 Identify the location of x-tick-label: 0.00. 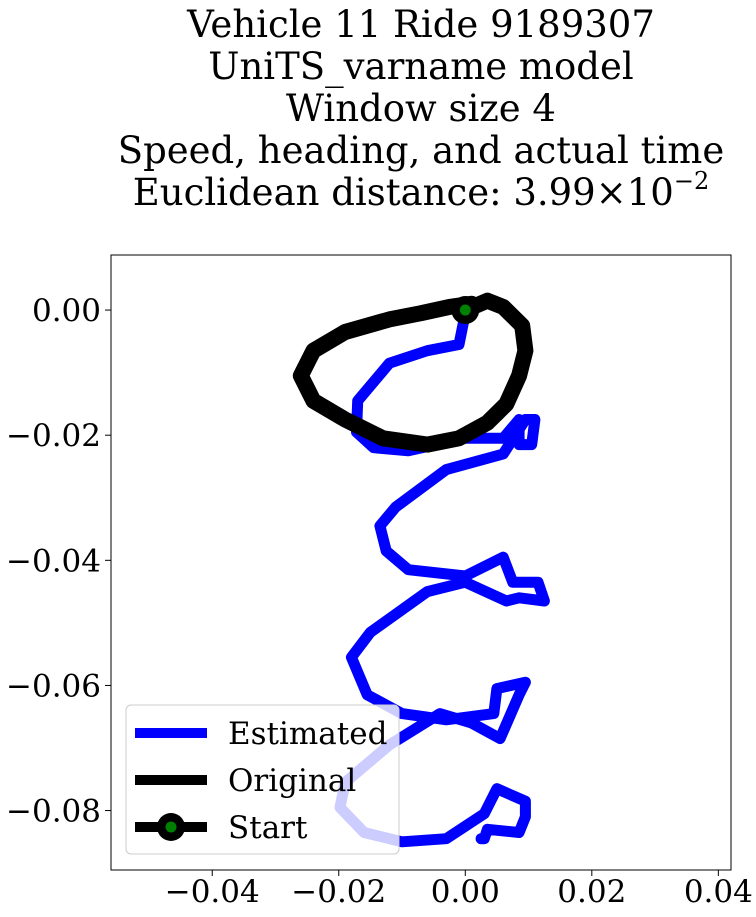
(465, 892).